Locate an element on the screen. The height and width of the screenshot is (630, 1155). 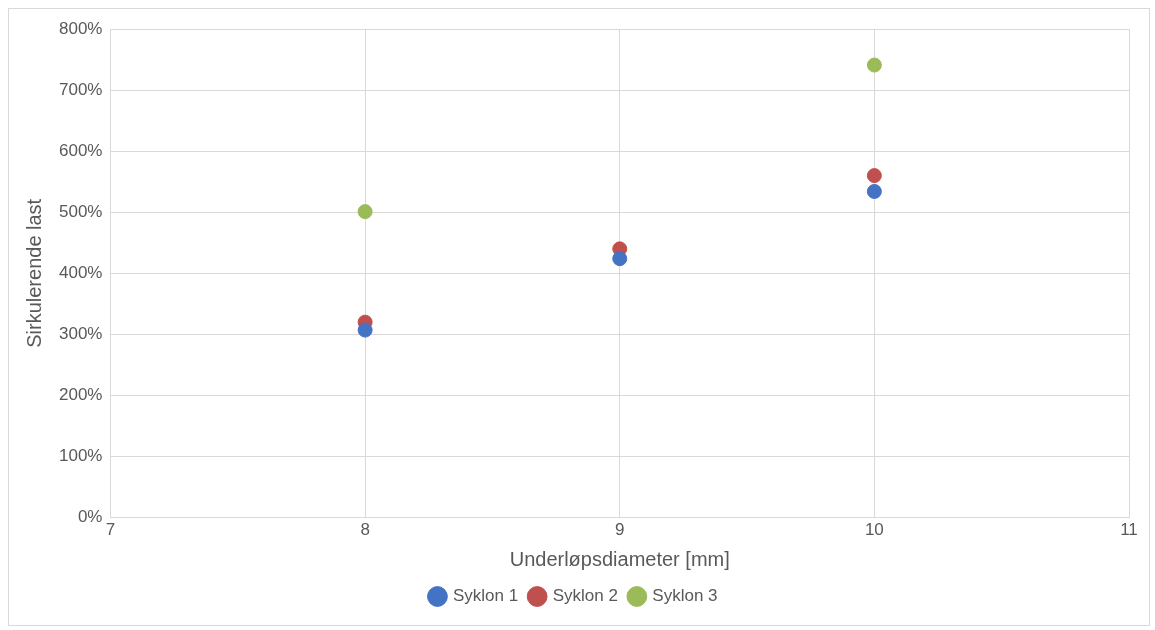
x-tick-label: 10 is located at coordinates (874, 530).